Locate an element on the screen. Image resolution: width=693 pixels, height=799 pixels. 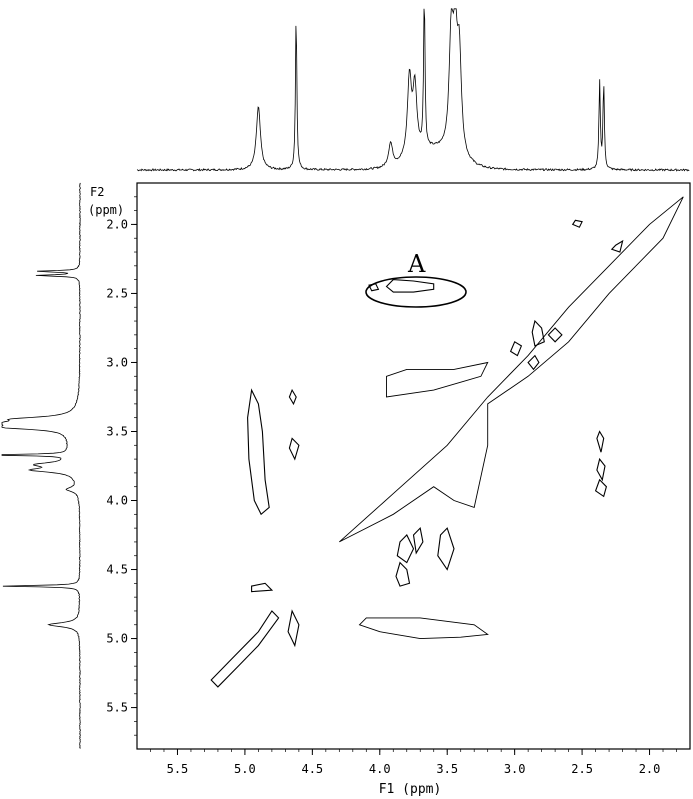
contour-cross-peak-i is located at coordinates (405, 549).